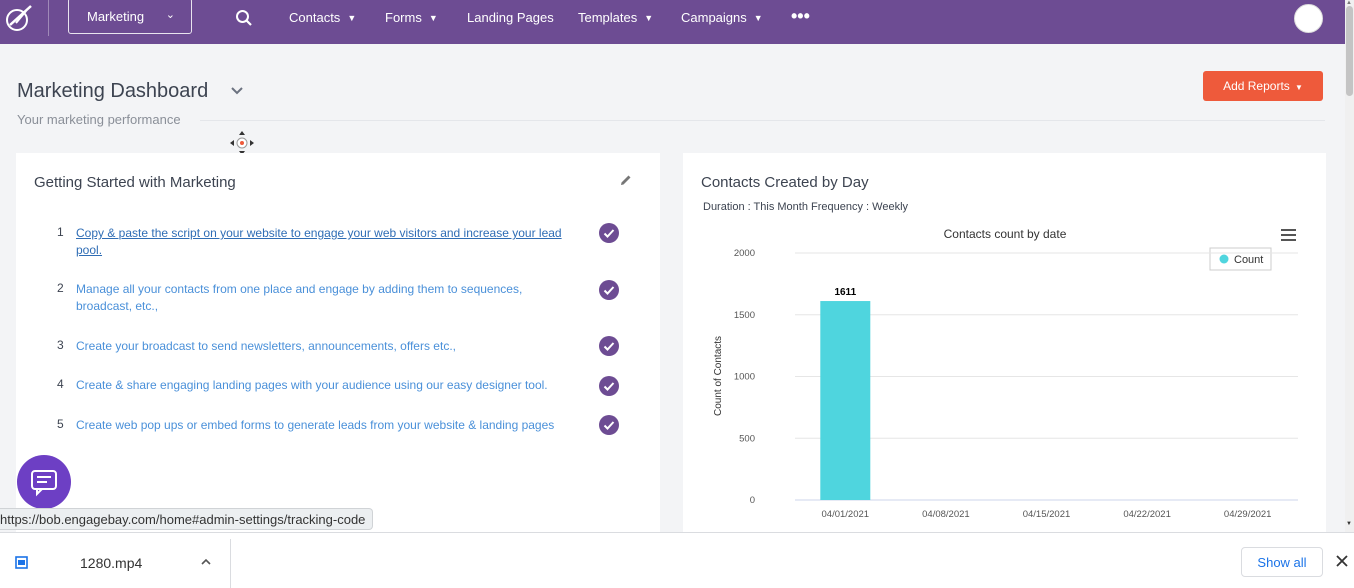 The image size is (1354, 588). Describe the element at coordinates (747, 438) in the screenshot. I see `y-tick-label: 500` at that location.